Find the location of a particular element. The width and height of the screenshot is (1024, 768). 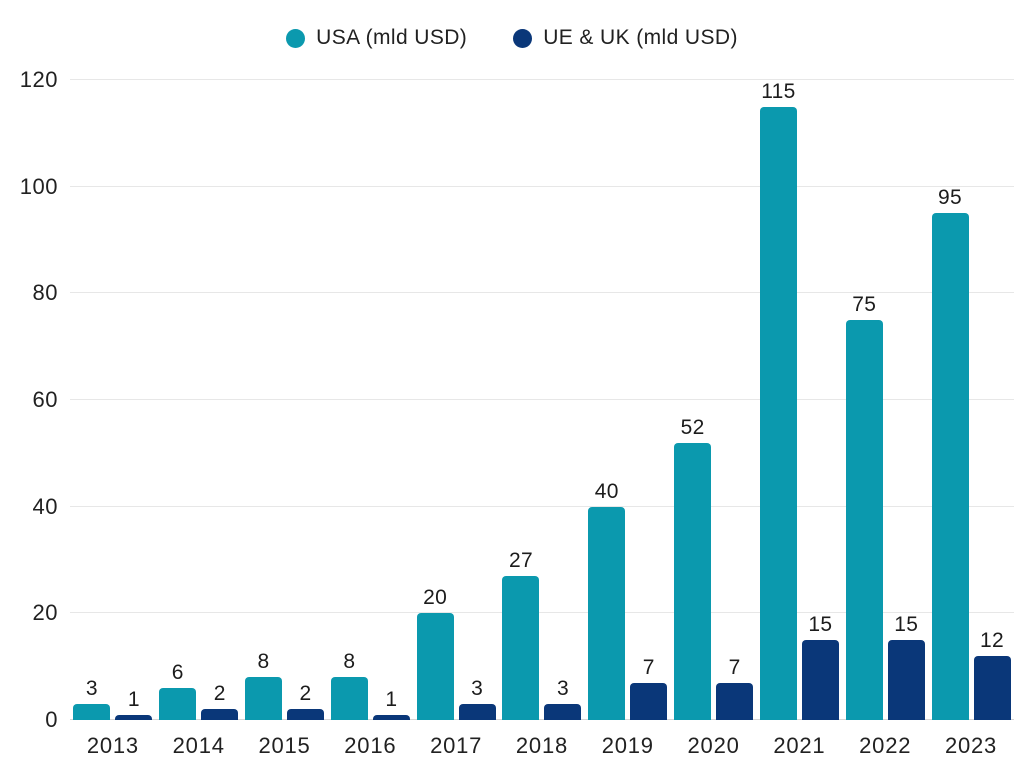

bar-col-usa-2017: 20 is located at coordinates (435, 653).